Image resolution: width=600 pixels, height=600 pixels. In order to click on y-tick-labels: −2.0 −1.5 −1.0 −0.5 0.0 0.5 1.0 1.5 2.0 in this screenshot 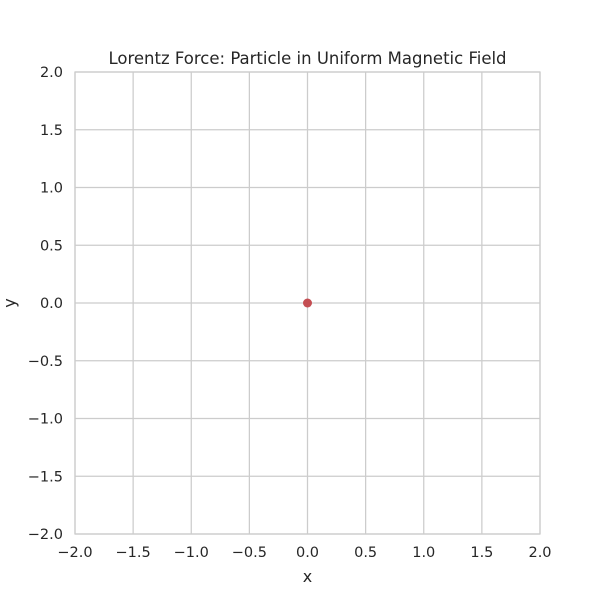, I will do `click(45, 304)`.